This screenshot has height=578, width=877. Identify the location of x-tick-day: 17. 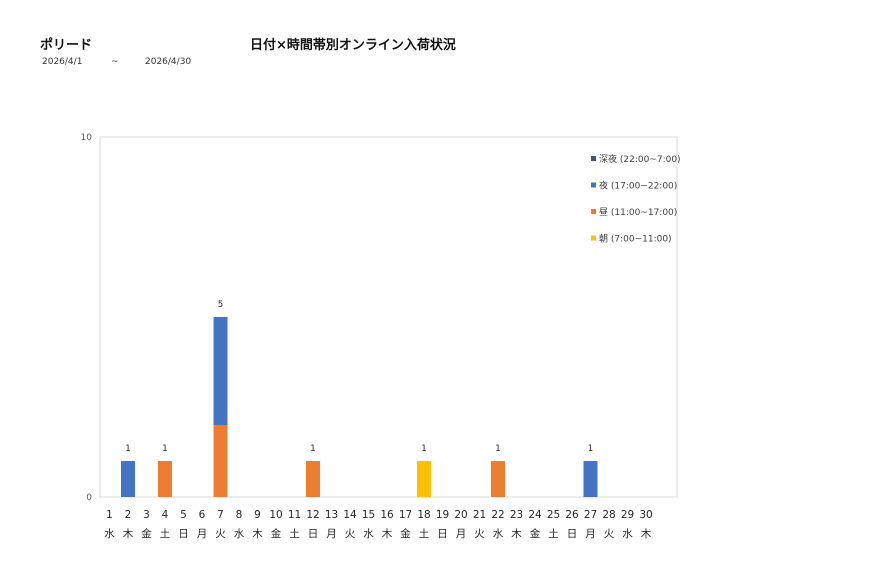
(405, 515).